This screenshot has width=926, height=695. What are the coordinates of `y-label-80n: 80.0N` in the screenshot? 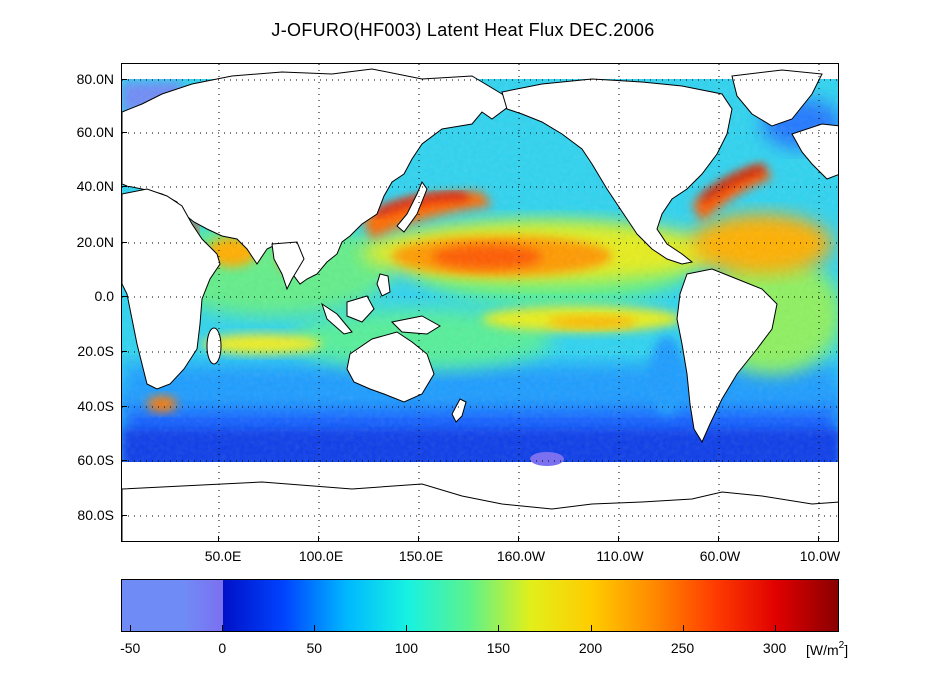 It's located at (95, 79).